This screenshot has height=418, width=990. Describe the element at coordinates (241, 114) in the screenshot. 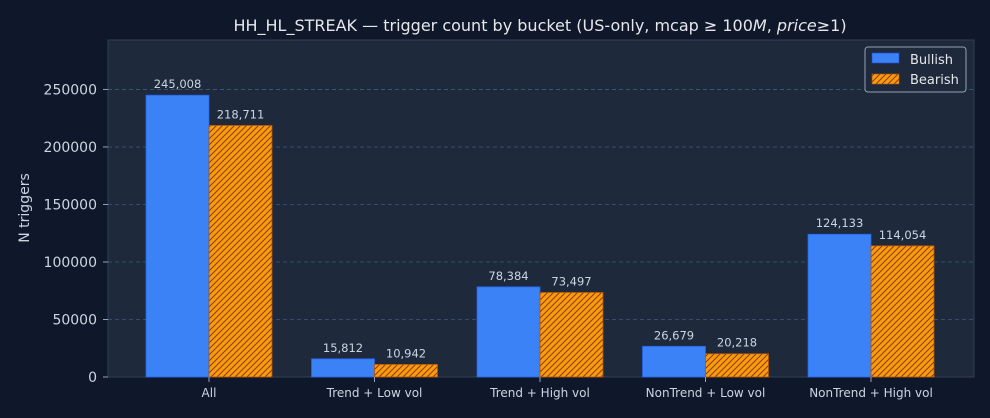

I see `data-label-bearish: 218,711` at that location.